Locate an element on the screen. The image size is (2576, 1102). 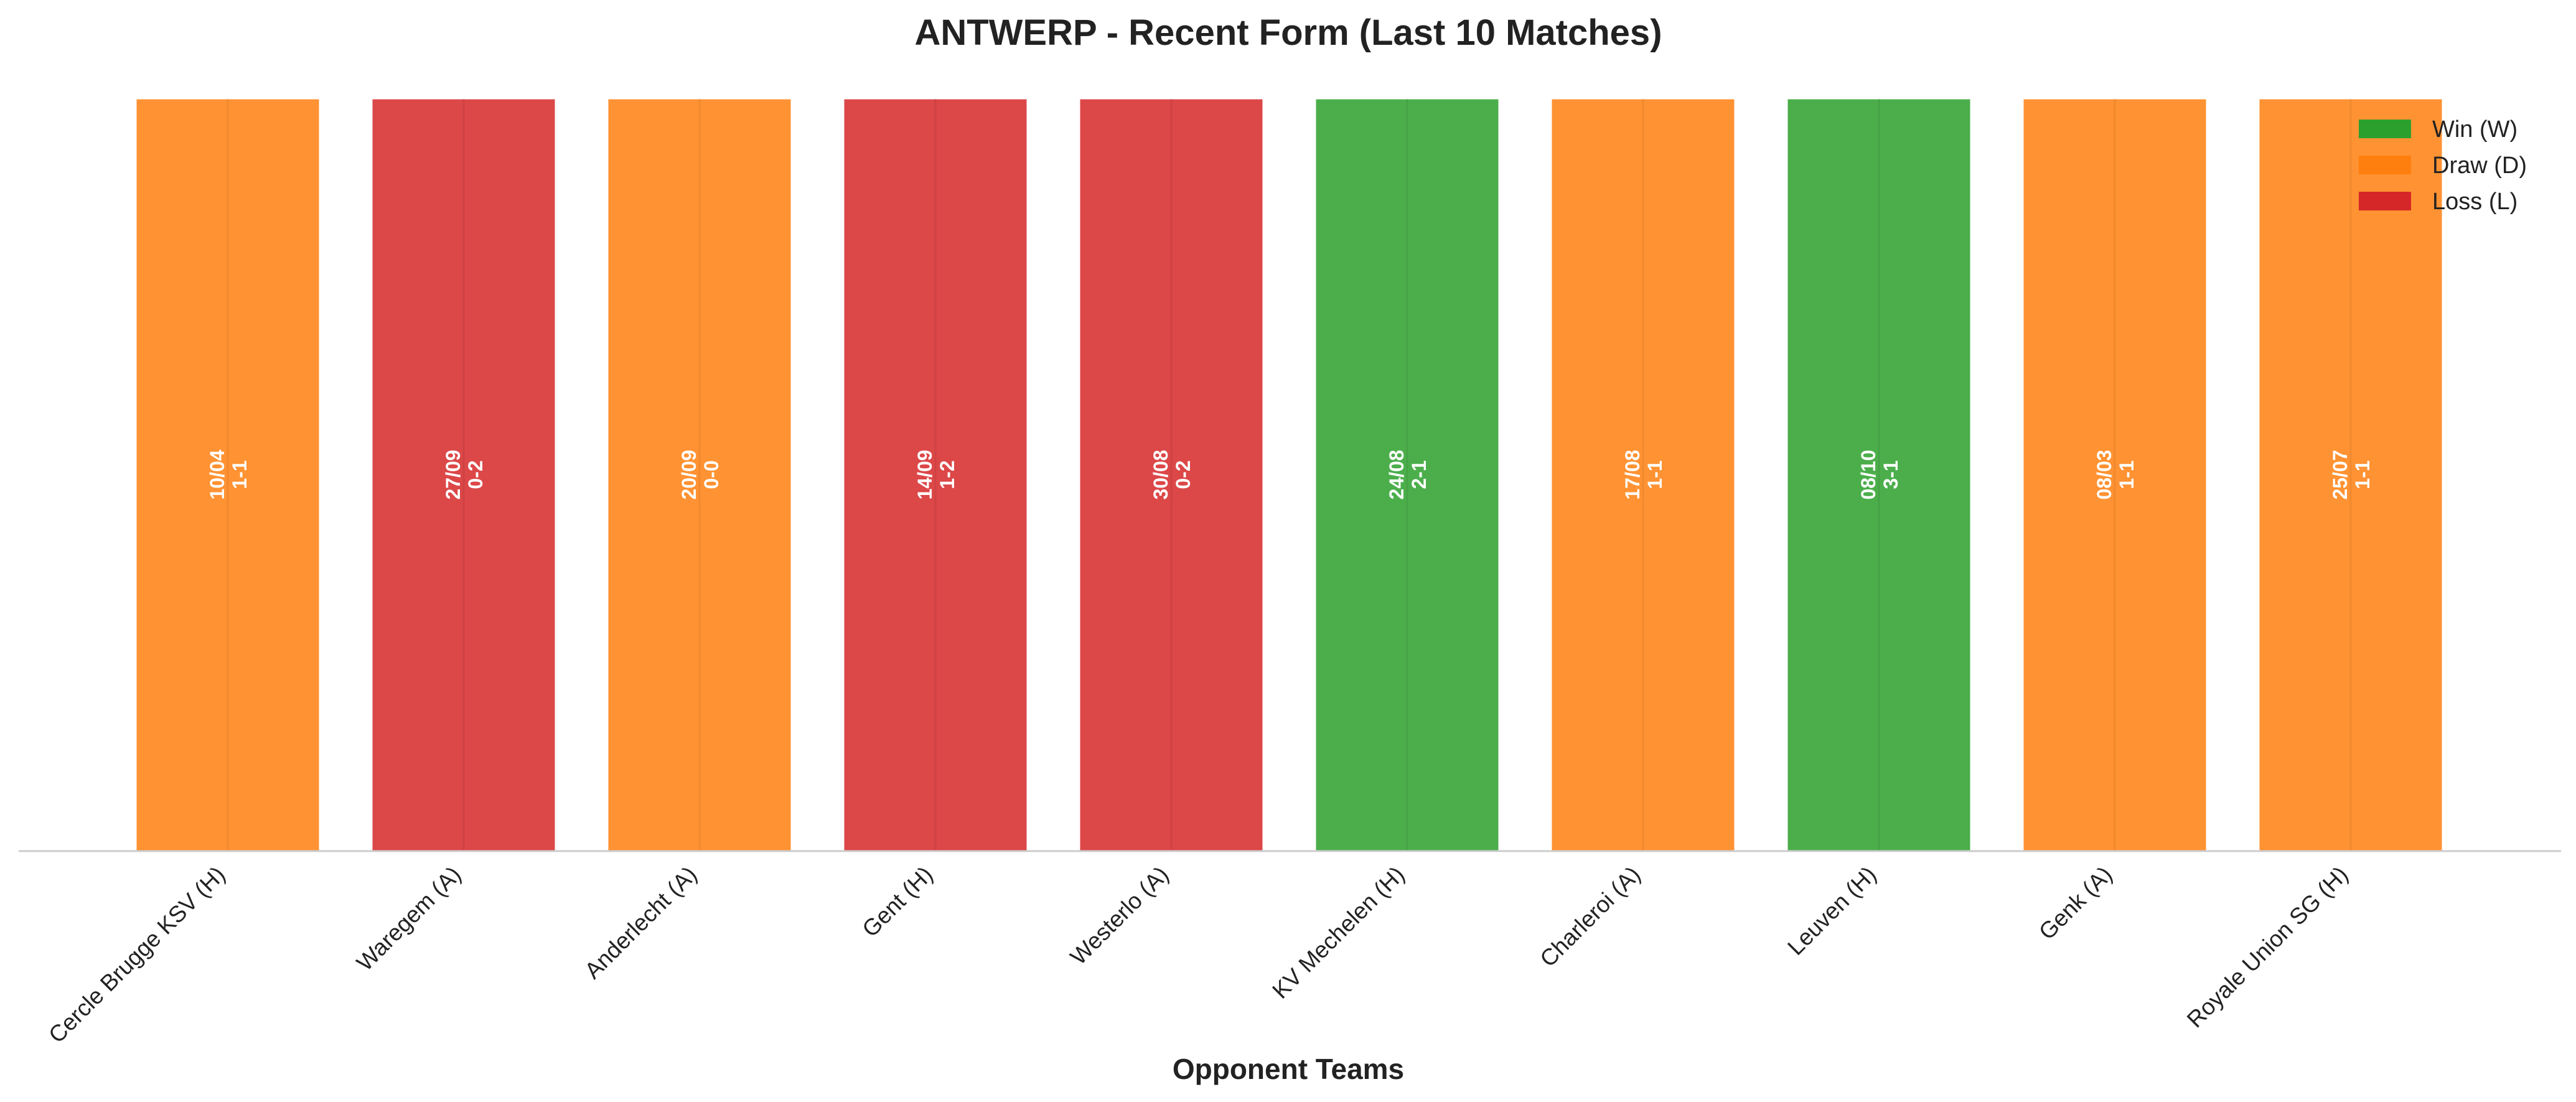
legend-label-d: Draw (D) is located at coordinates (2479, 166).